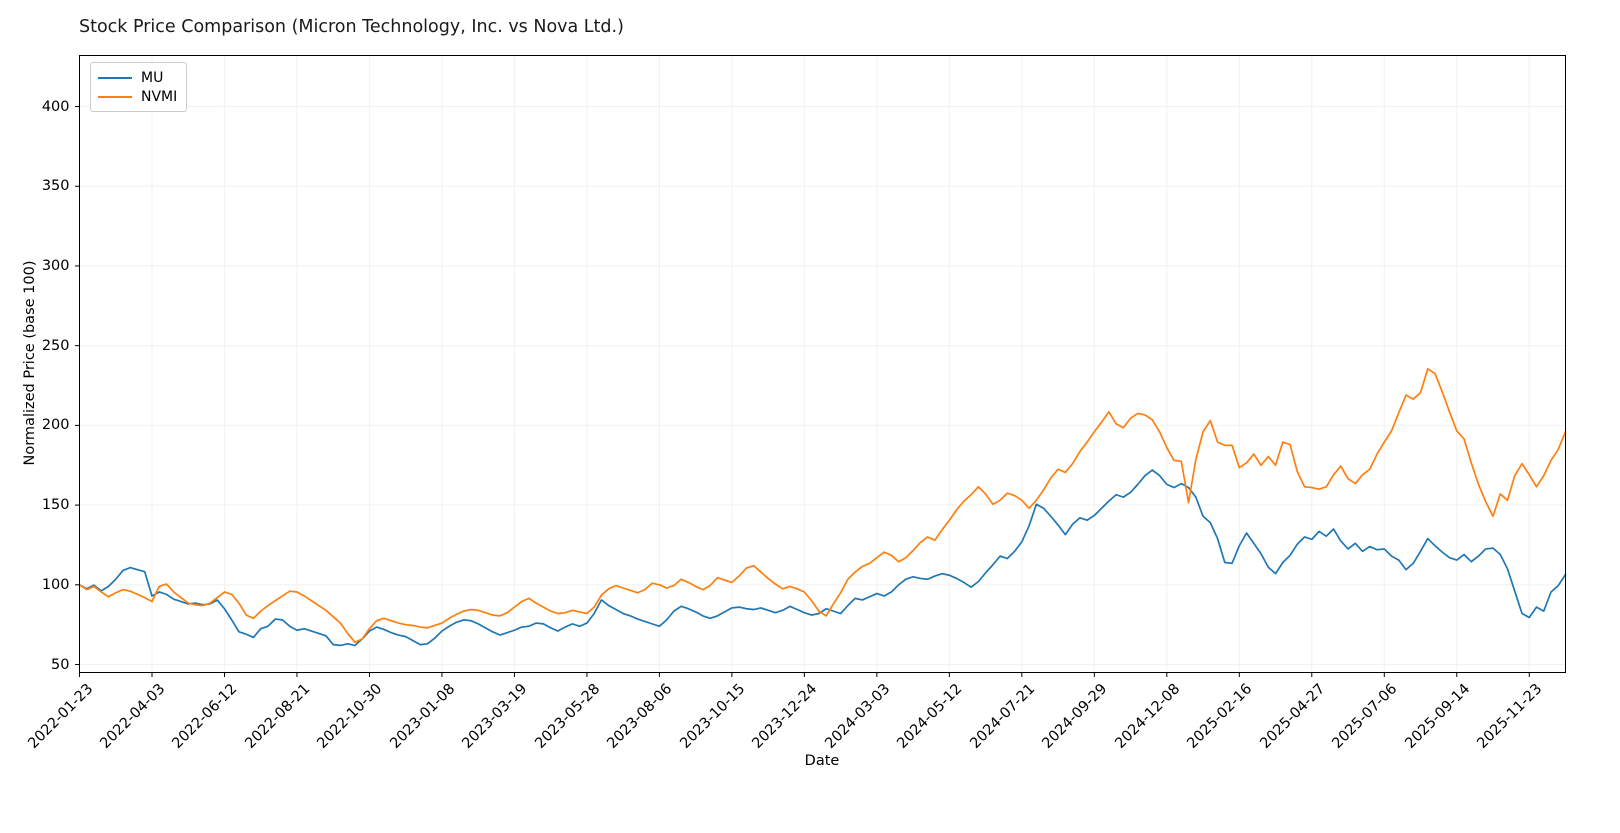 This screenshot has height=833, width=1620. Describe the element at coordinates (30, 363) in the screenshot. I see `y-axis-label: Normalized Price (base 100)` at that location.